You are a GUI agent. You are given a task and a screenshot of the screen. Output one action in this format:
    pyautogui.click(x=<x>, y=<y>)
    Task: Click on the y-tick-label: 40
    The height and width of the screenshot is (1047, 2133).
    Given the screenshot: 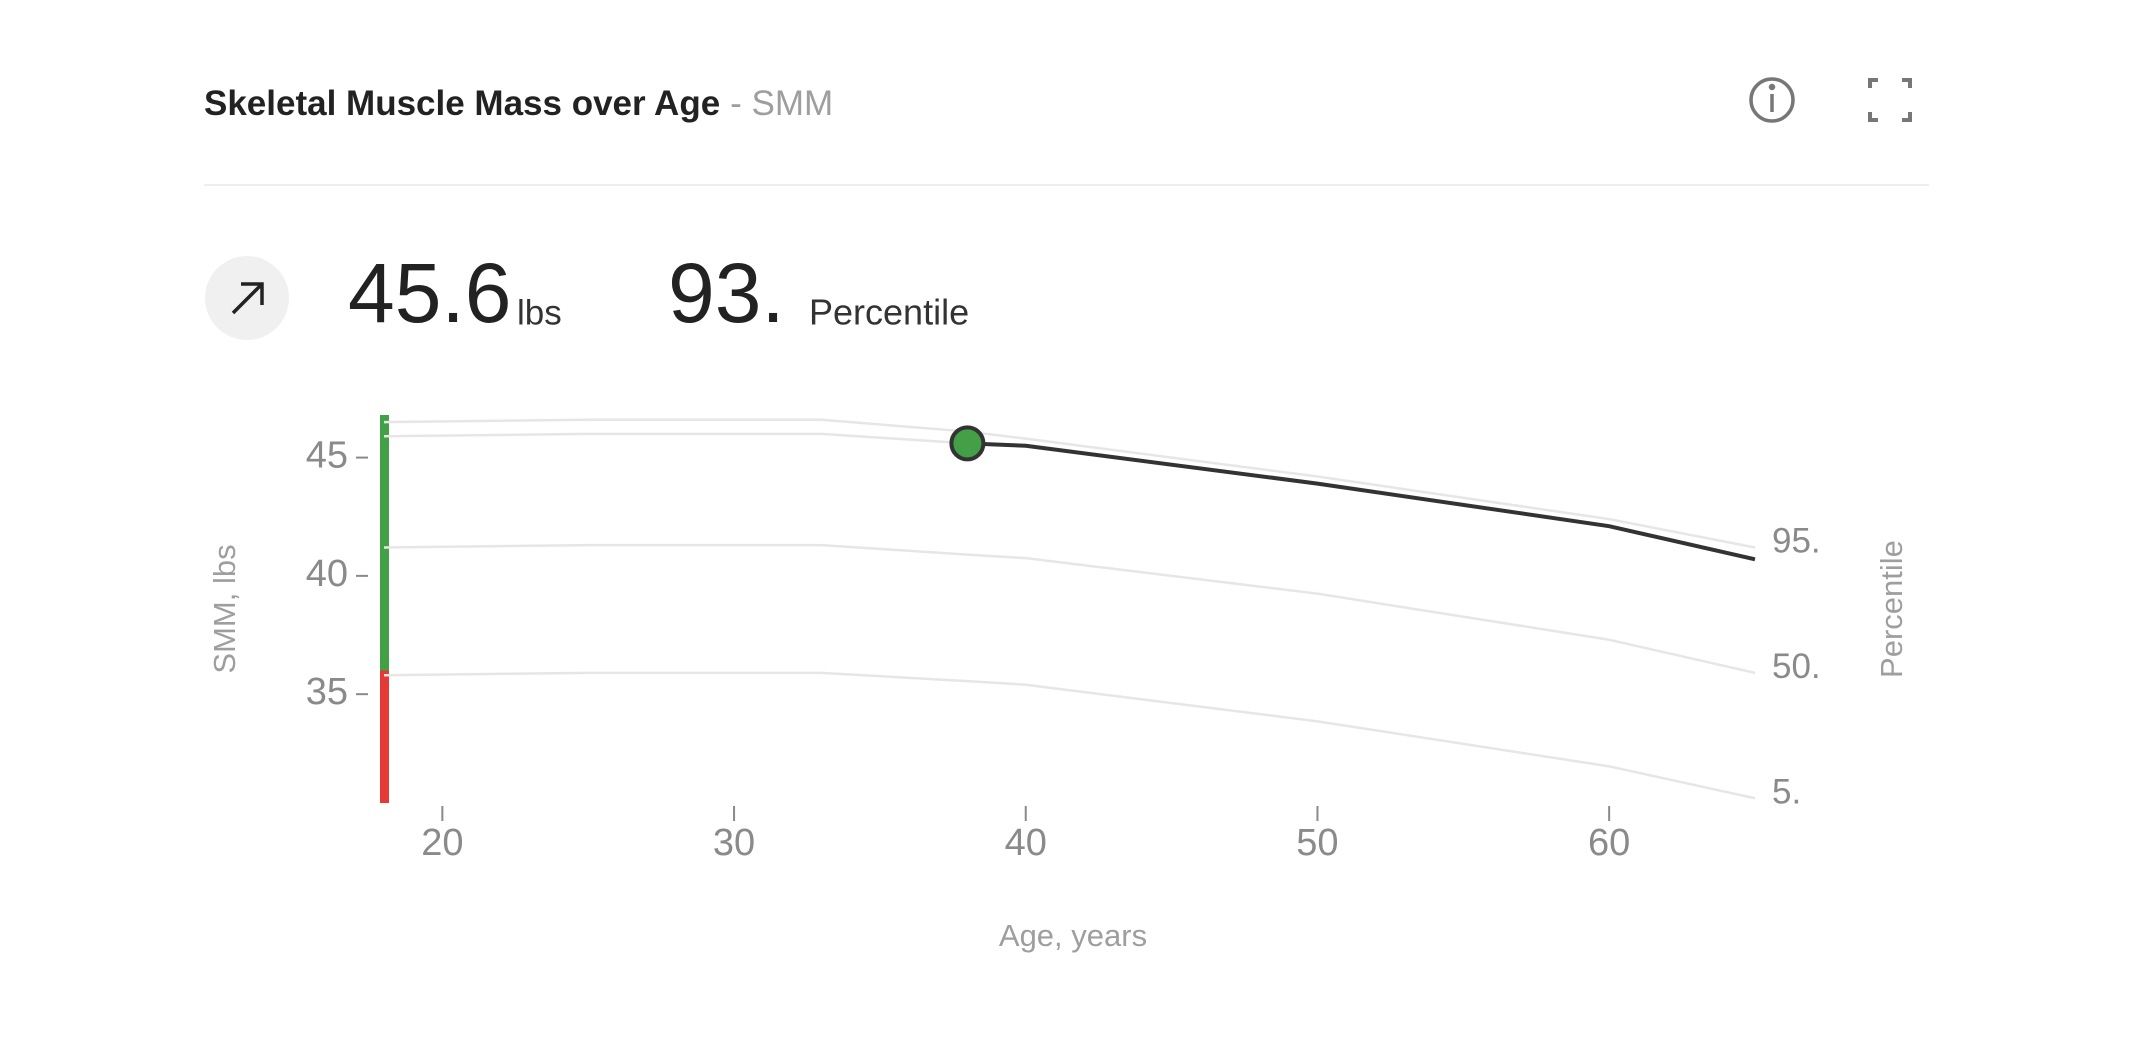 What is the action you would take?
    pyautogui.click(x=327, y=574)
    